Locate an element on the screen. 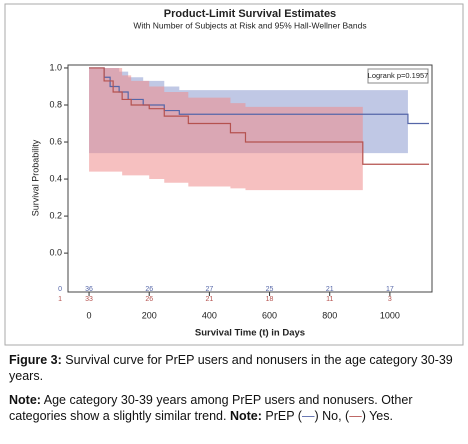 This screenshot has height=444, width=468. x-tick-label: 1000 is located at coordinates (390, 315).